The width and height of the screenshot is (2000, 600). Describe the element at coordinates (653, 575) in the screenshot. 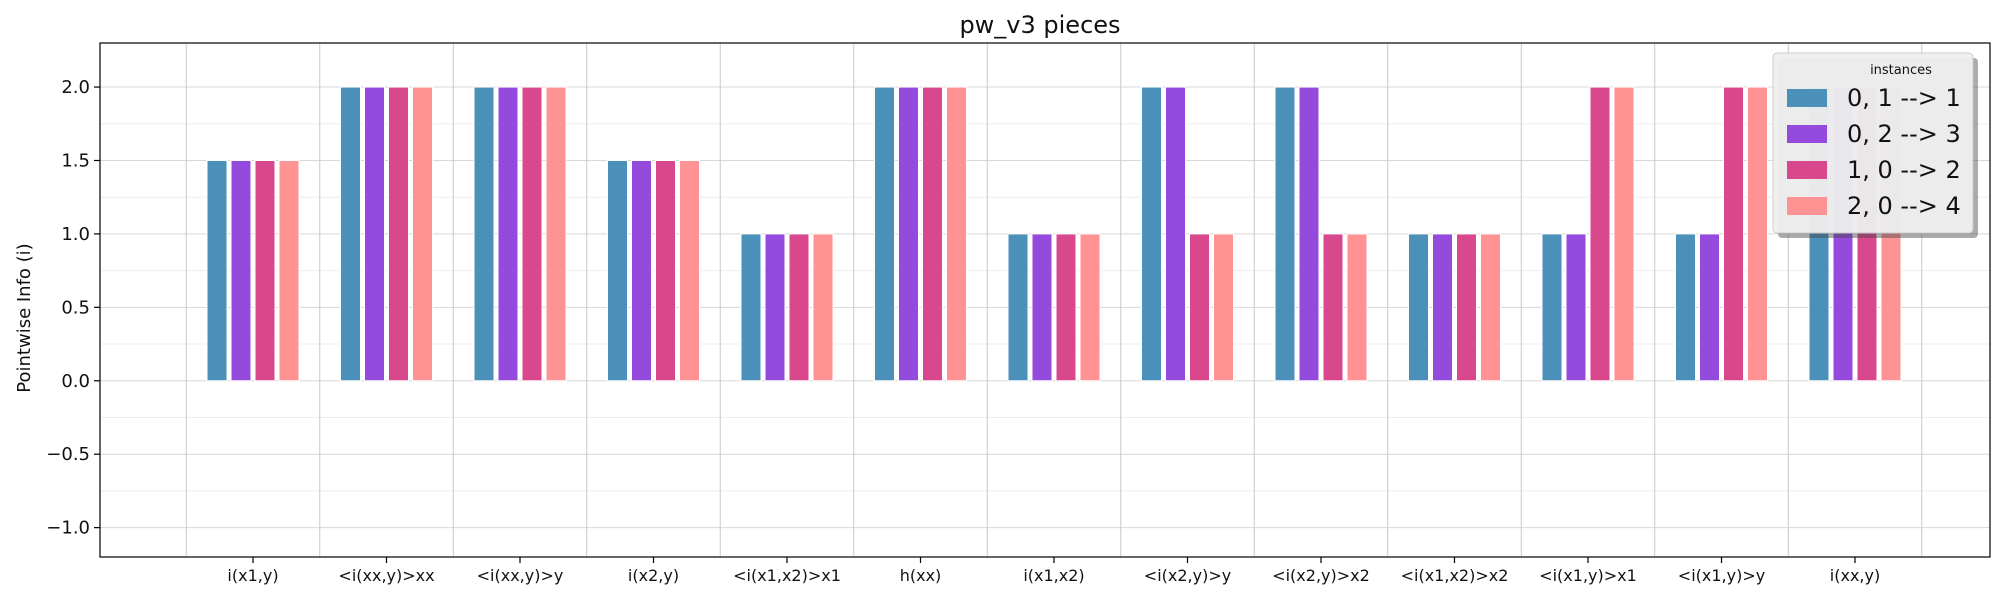

I see `x-tick-label: i(x2,y)` at that location.